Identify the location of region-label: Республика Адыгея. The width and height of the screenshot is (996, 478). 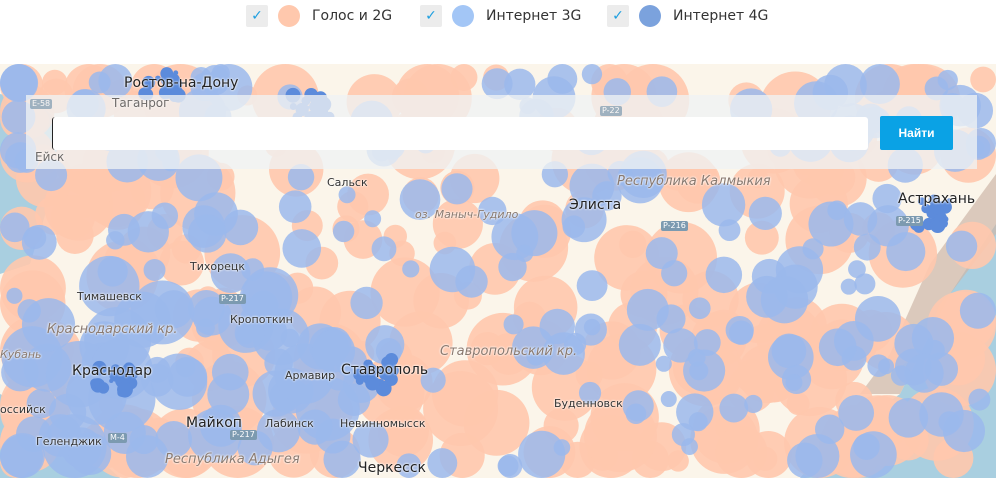
(232, 459).